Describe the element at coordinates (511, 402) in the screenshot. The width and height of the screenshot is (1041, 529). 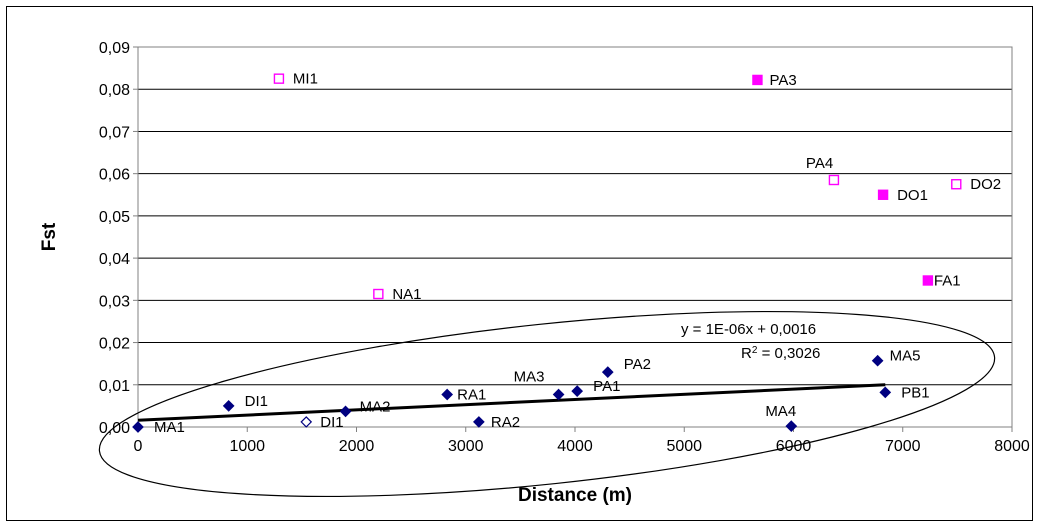
I see `trendline` at that location.